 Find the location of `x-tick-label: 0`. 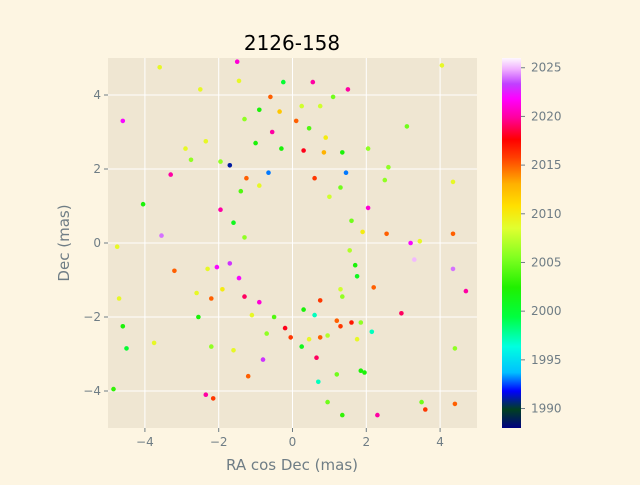

x-tick-label: 0 is located at coordinates (293, 442).